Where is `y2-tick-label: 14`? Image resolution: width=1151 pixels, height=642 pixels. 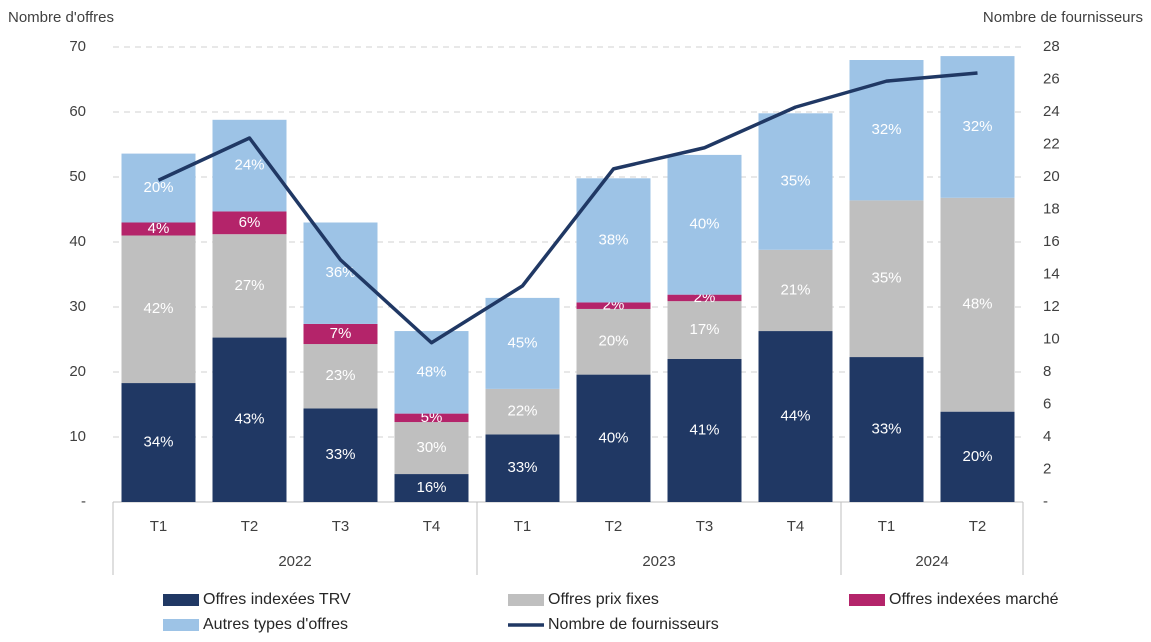
y2-tick-label: 14 is located at coordinates (1051, 273).